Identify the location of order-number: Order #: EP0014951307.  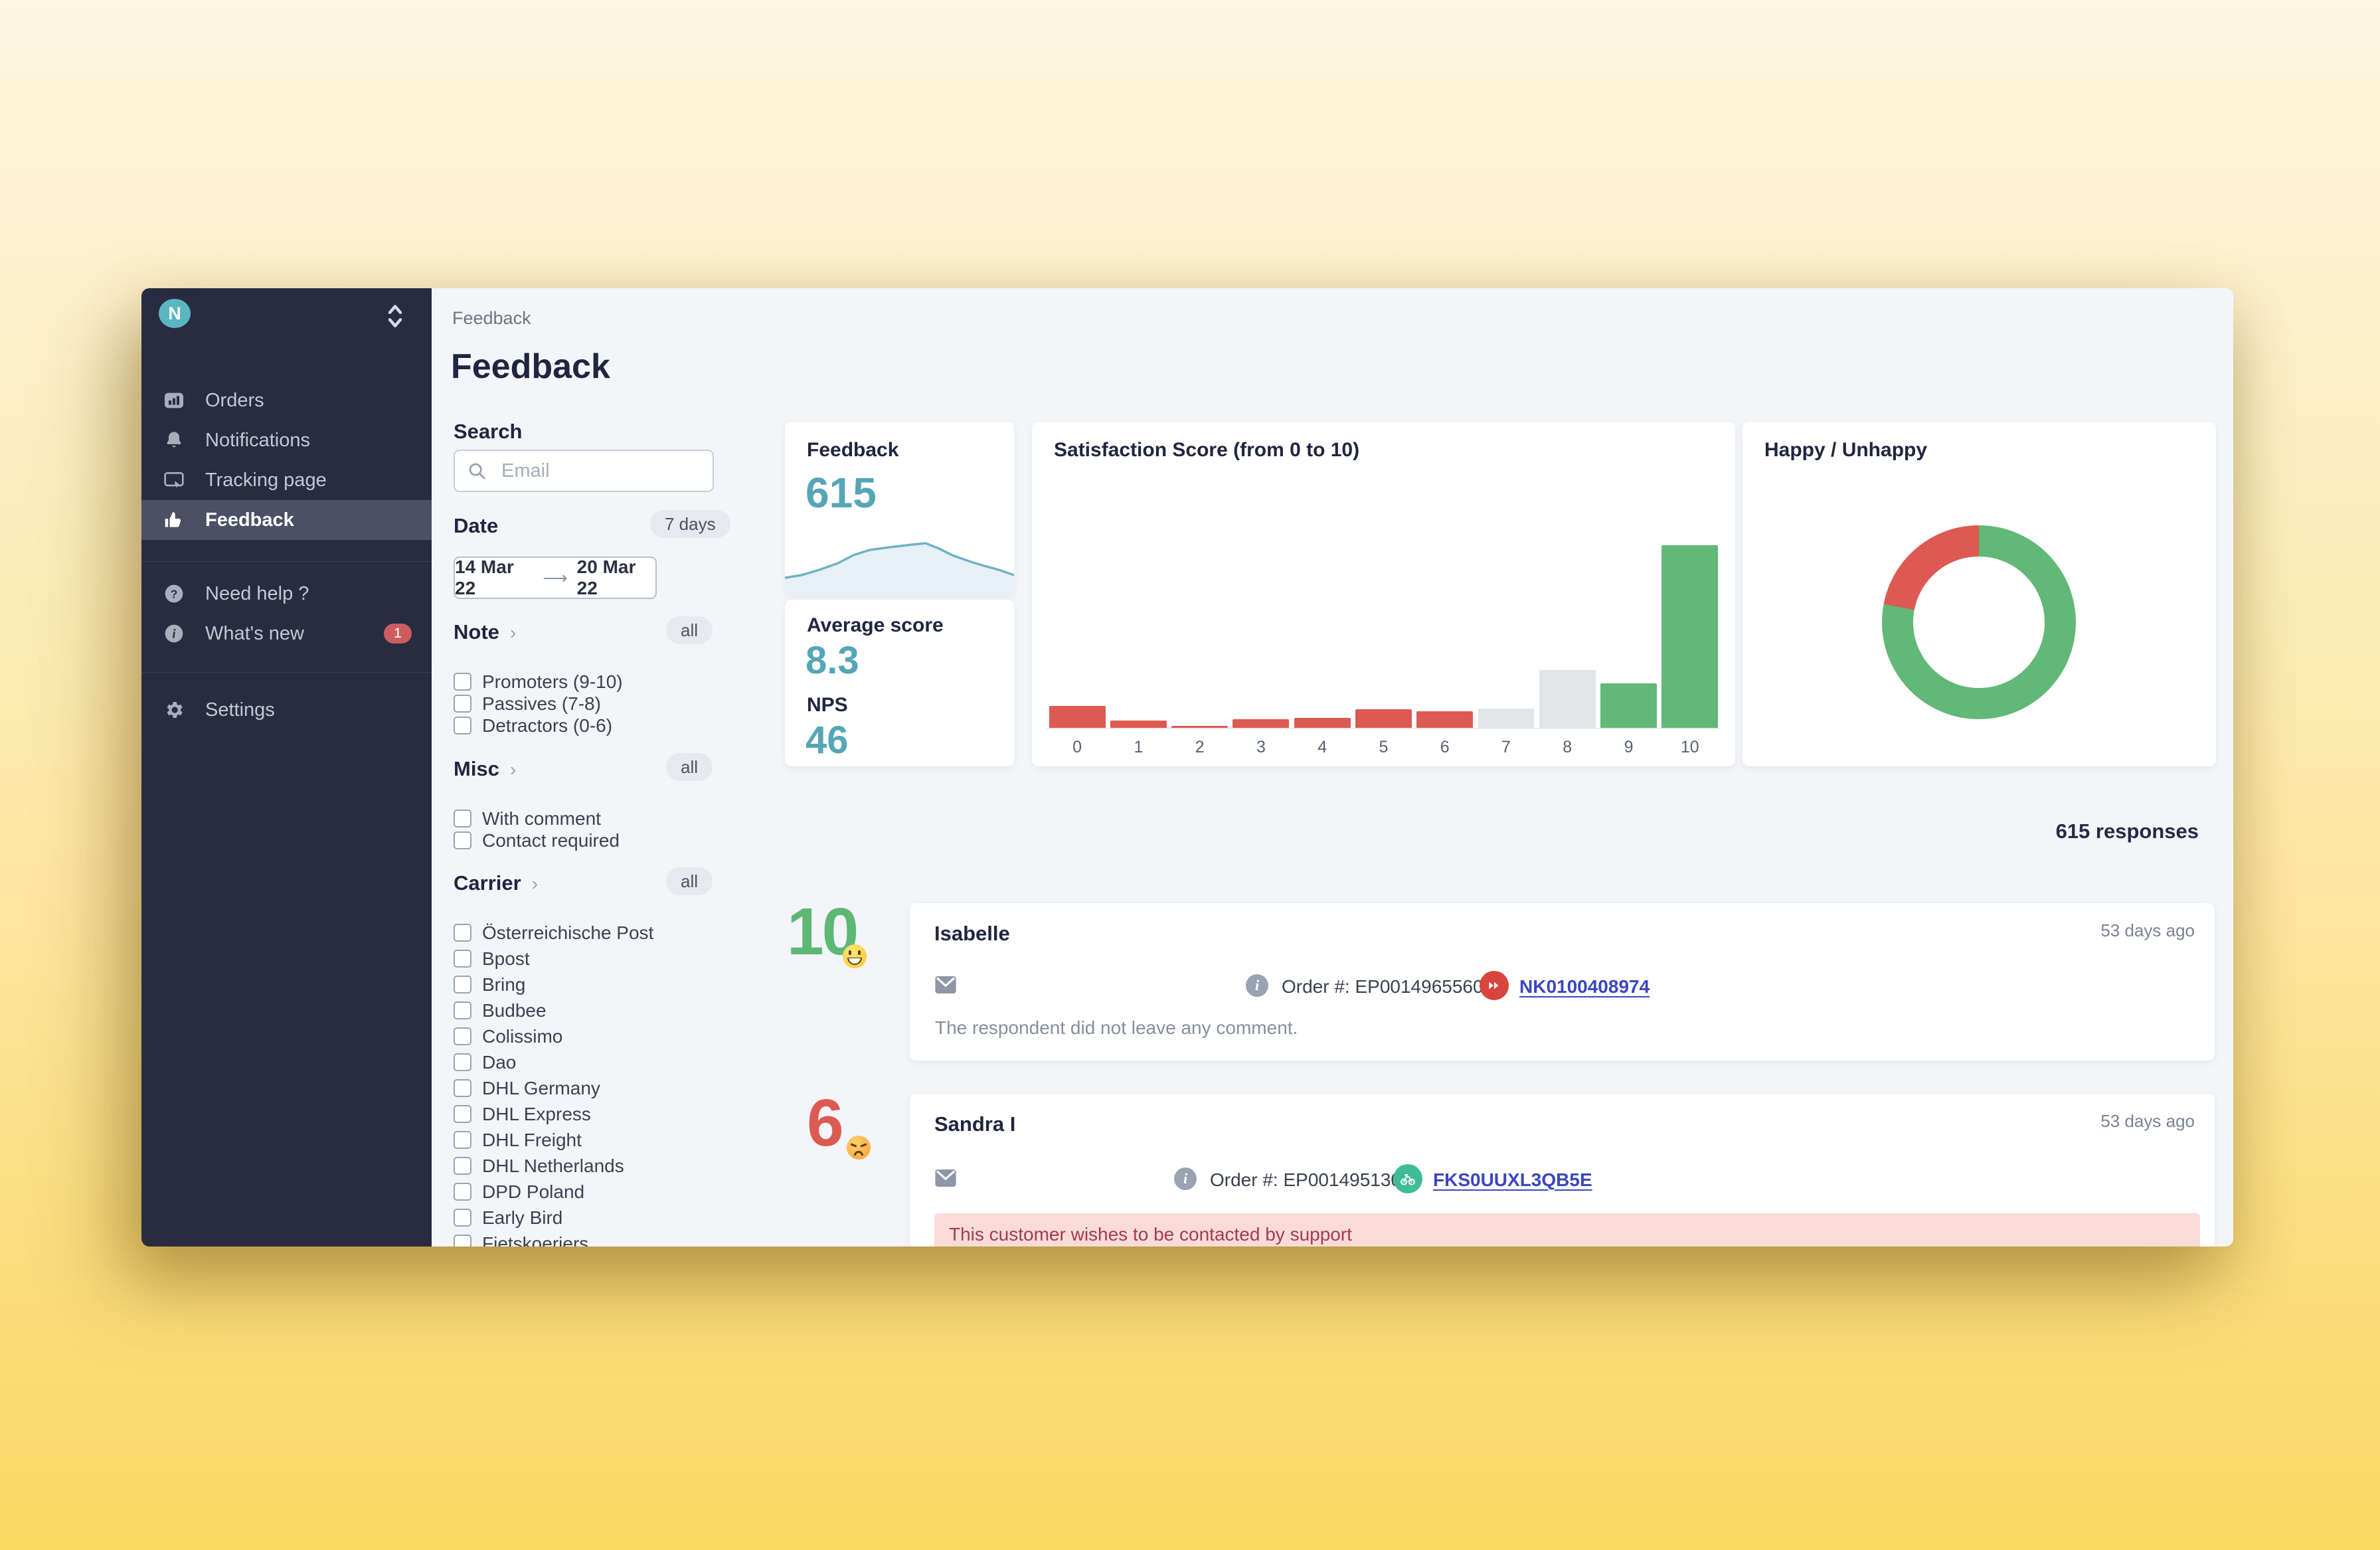
(1311, 1180).